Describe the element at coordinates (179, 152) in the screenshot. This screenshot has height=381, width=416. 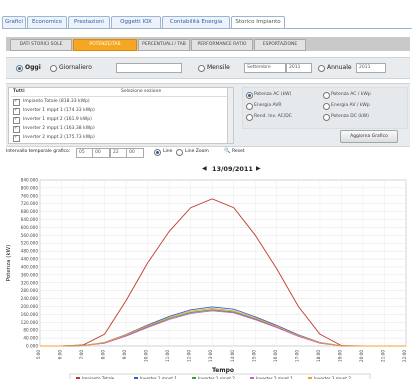
I see `line-zoom-radio` at that location.